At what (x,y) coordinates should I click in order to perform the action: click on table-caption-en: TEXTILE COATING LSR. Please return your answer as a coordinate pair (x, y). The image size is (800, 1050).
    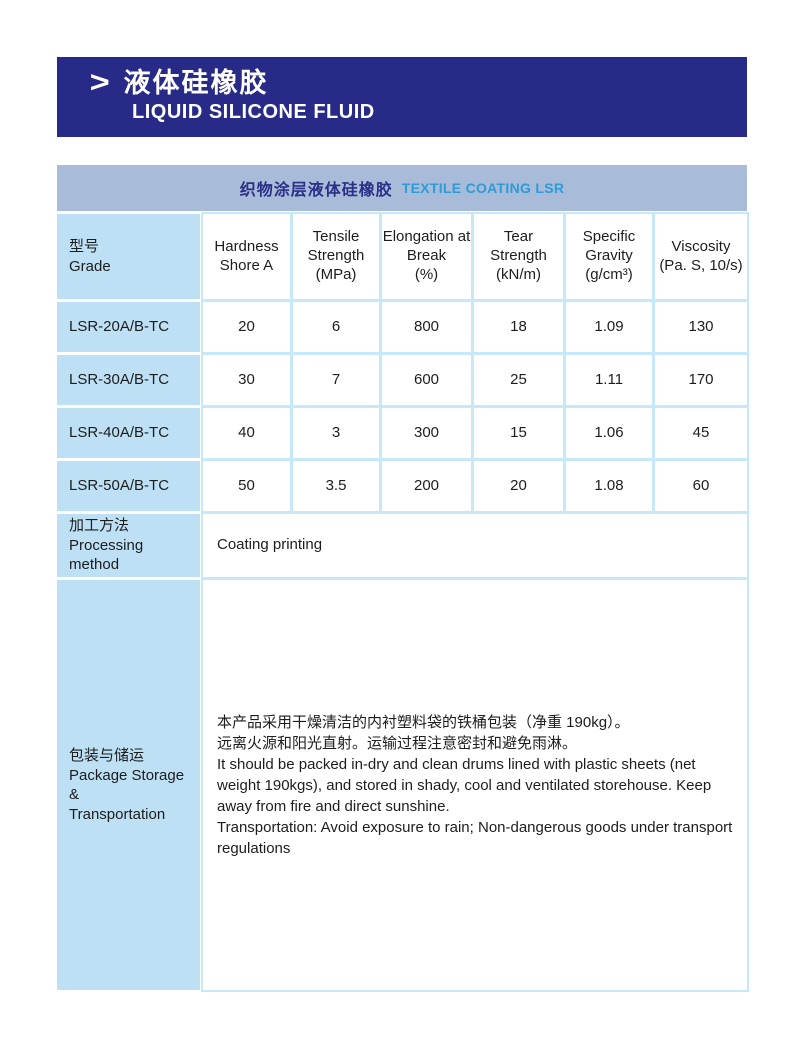
    Looking at the image, I should click on (483, 188).